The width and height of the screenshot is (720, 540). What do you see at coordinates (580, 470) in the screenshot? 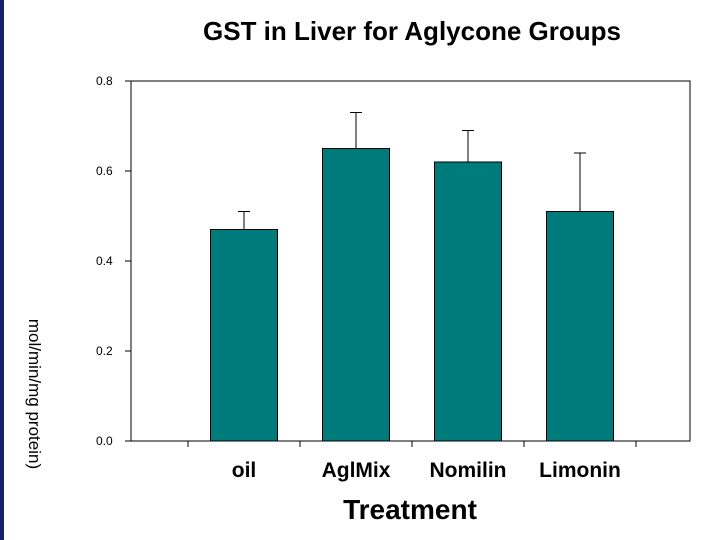
I see `category-label: Limonin` at bounding box center [580, 470].